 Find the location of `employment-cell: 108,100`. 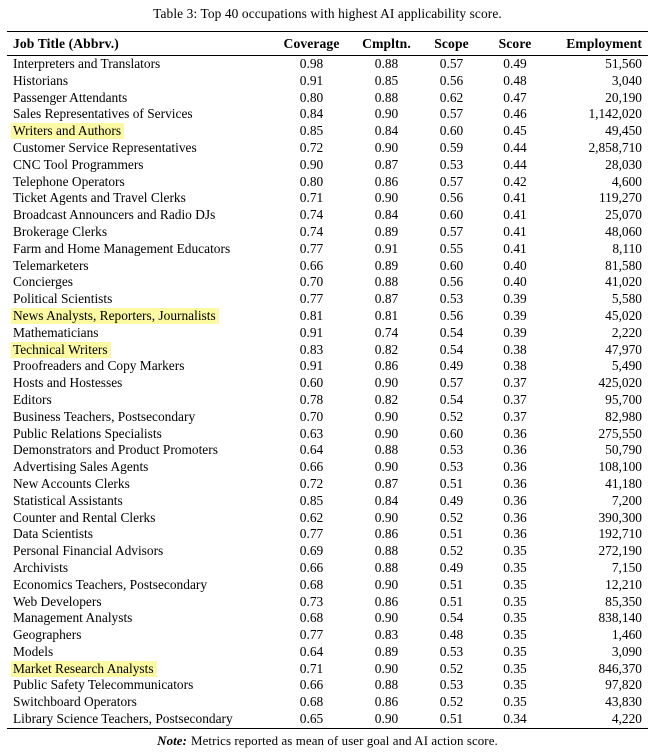

employment-cell: 108,100 is located at coordinates (620, 467).